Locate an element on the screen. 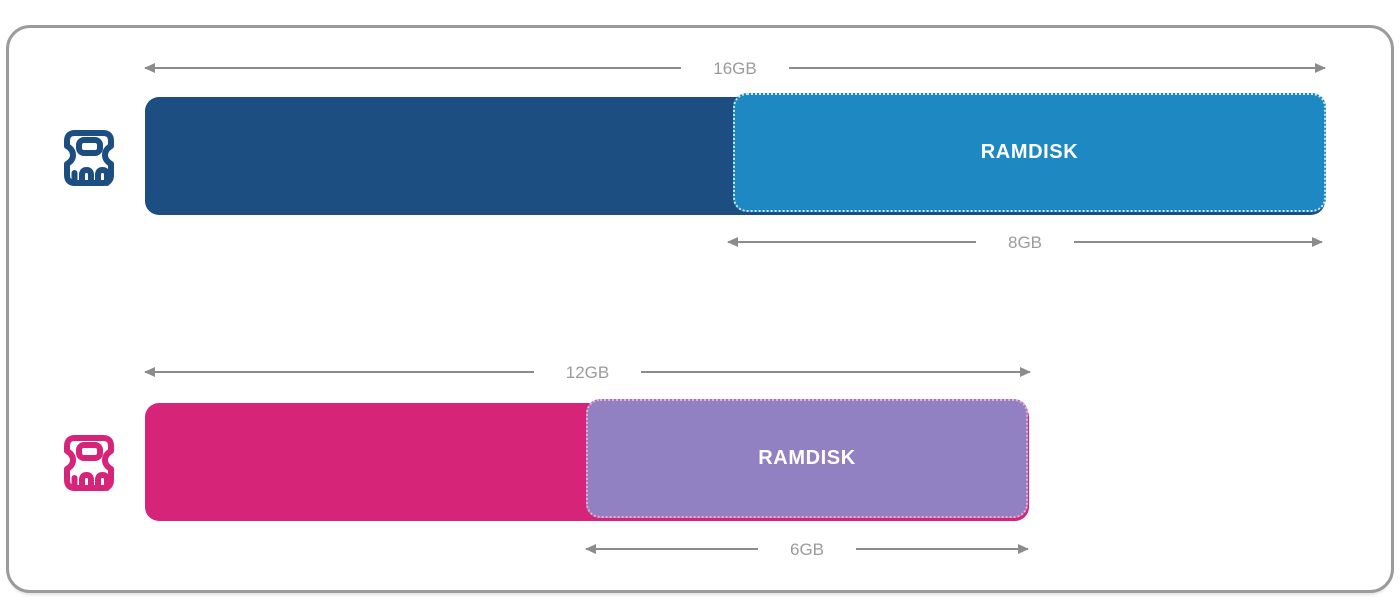 Image resolution: width=1400 pixels, height=616 pixels. dimension-arrow-12gb: 12GB is located at coordinates (587, 372).